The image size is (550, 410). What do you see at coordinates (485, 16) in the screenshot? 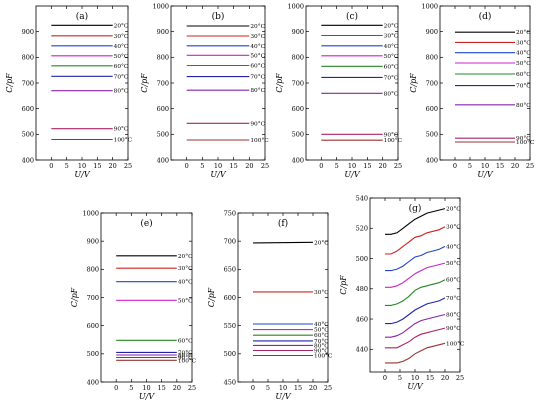
I see `panel-label: (d)` at bounding box center [485, 16].